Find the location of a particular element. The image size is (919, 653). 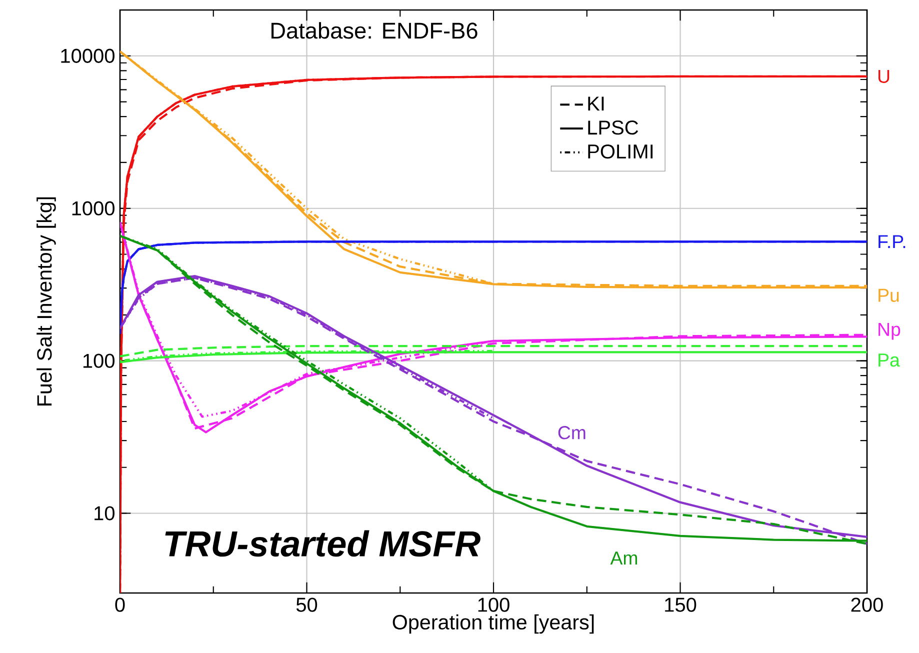

x-tick-label: 100 is located at coordinates (494, 605).